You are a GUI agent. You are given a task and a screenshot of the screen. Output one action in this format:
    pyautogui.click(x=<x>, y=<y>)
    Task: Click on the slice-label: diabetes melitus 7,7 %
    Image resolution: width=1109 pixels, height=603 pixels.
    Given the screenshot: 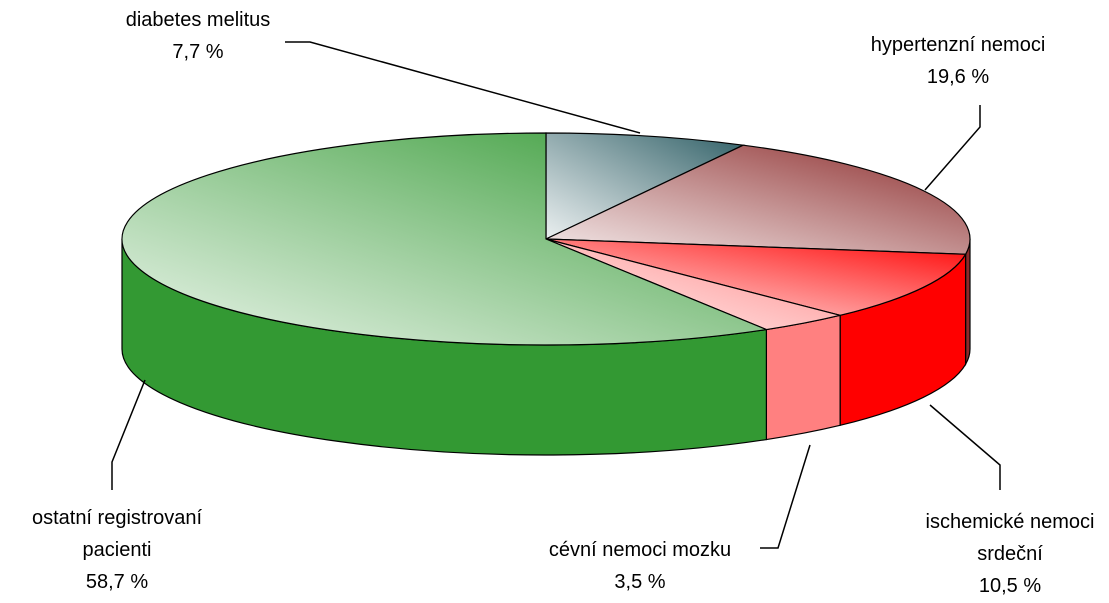 What is the action you would take?
    pyautogui.click(x=198, y=36)
    